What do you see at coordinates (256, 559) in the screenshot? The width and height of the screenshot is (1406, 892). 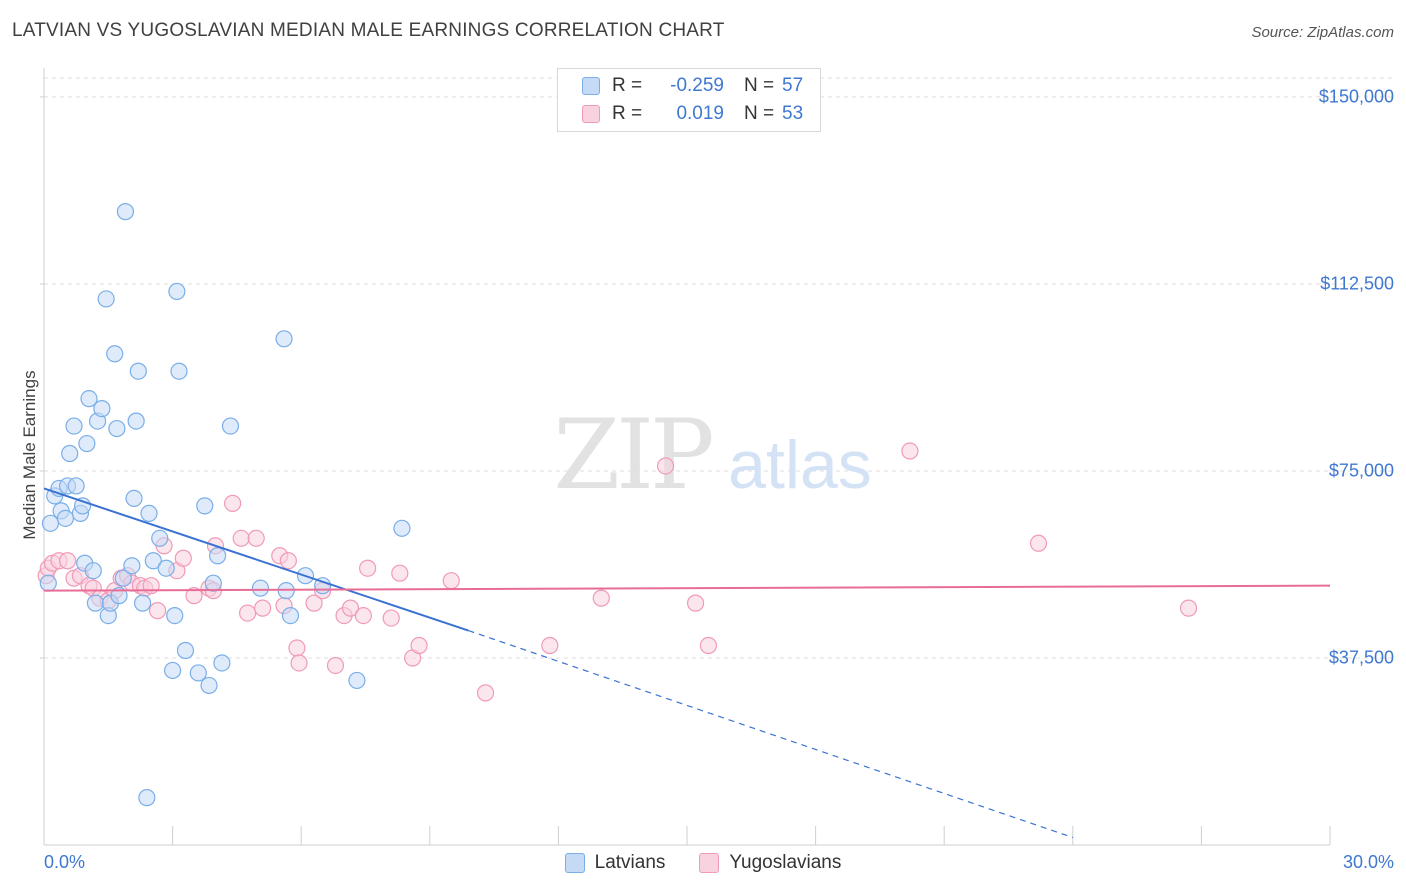 I see `latvians-trend-line` at bounding box center [256, 559].